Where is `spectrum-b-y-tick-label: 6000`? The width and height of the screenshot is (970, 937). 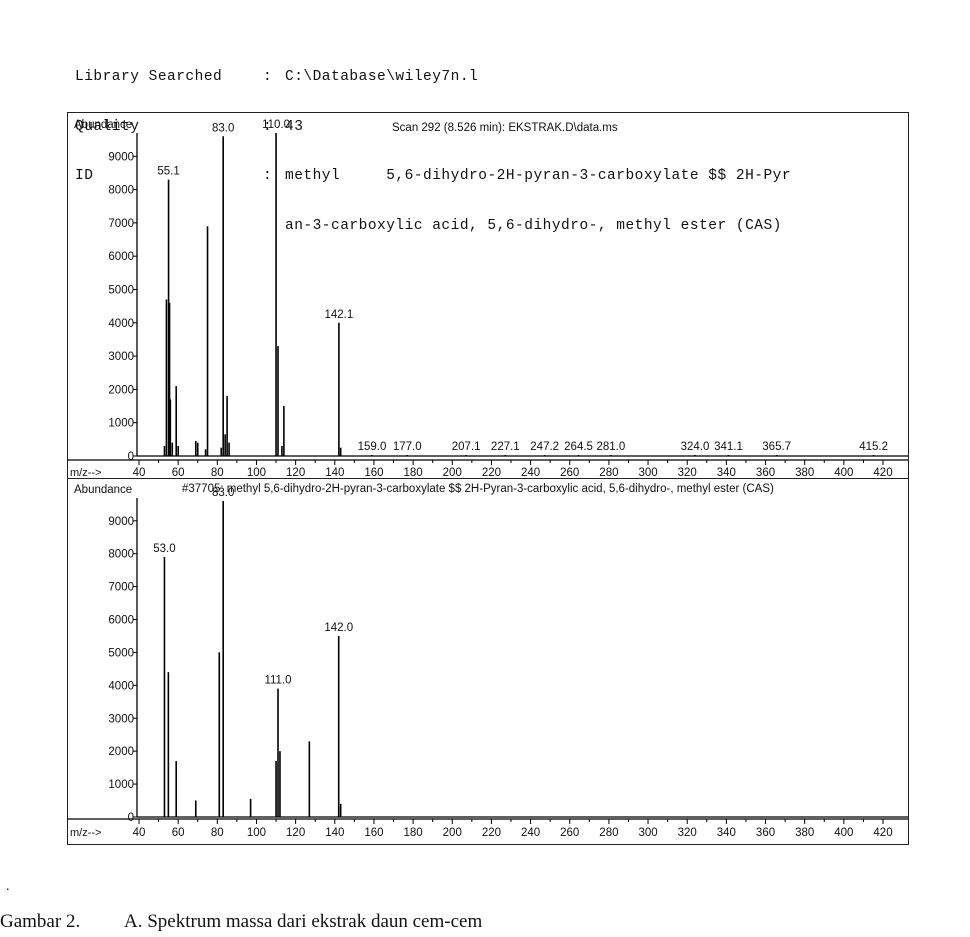 spectrum-b-y-tick-label: 6000 is located at coordinates (121, 621).